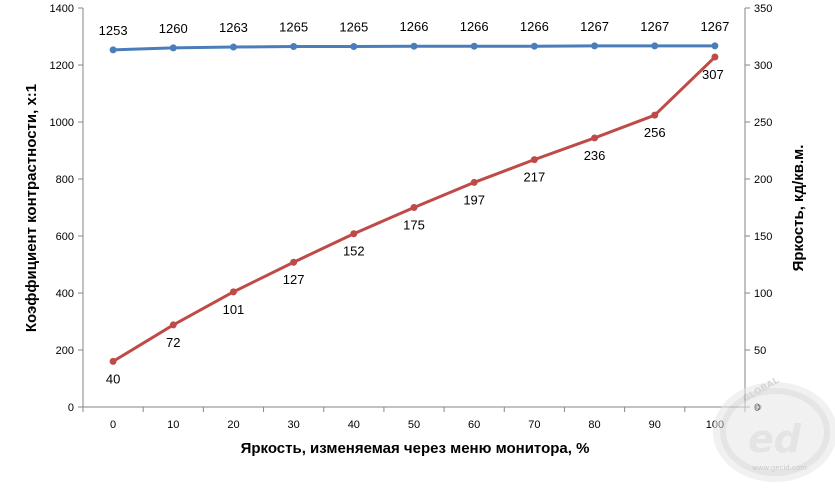 This screenshot has height=491, width=835. Describe the element at coordinates (763, 237) in the screenshot. I see `right-tick-label: 150` at that location.